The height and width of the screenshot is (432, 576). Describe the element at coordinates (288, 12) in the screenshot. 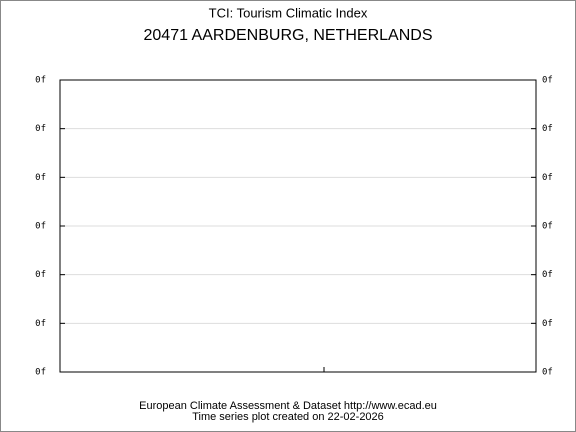

I see `chart-title: TCI: Tourism Climatic Index` at that location.